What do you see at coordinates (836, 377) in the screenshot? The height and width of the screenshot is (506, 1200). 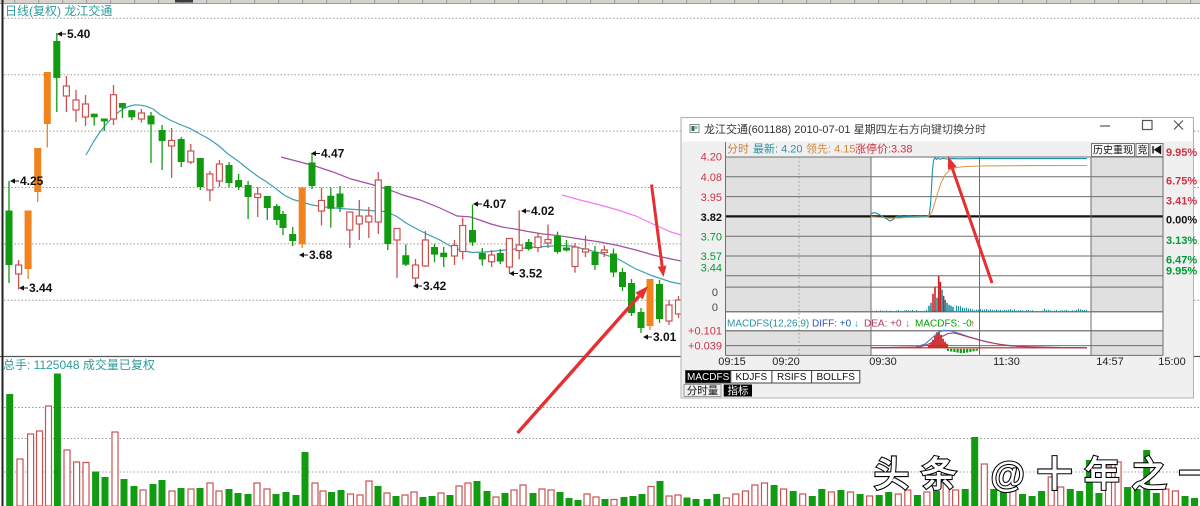 I see `svg-text: BOLLFS` at bounding box center [836, 377].